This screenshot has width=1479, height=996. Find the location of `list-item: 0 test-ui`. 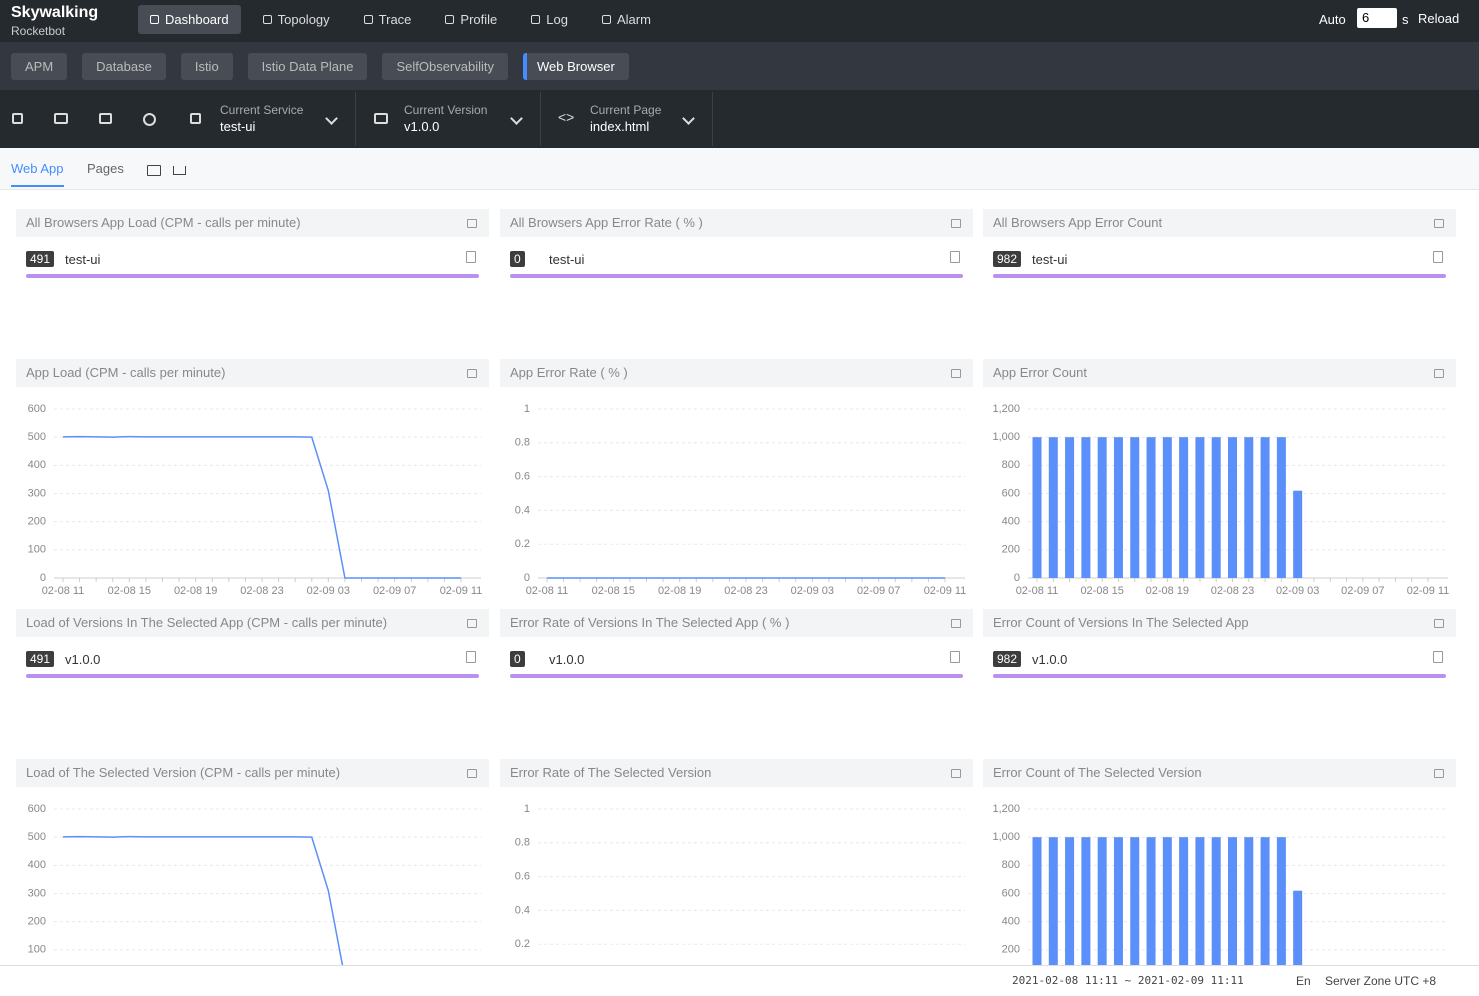

list-item: 0 test-ui is located at coordinates (736, 264).